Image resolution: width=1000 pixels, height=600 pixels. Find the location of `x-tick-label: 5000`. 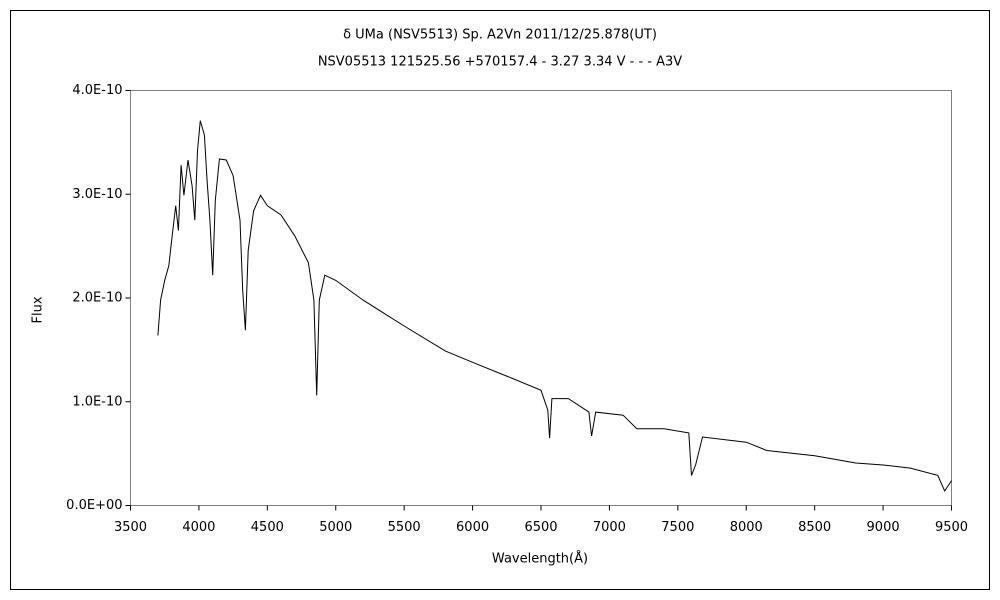

x-tick-label: 5000 is located at coordinates (335, 527).